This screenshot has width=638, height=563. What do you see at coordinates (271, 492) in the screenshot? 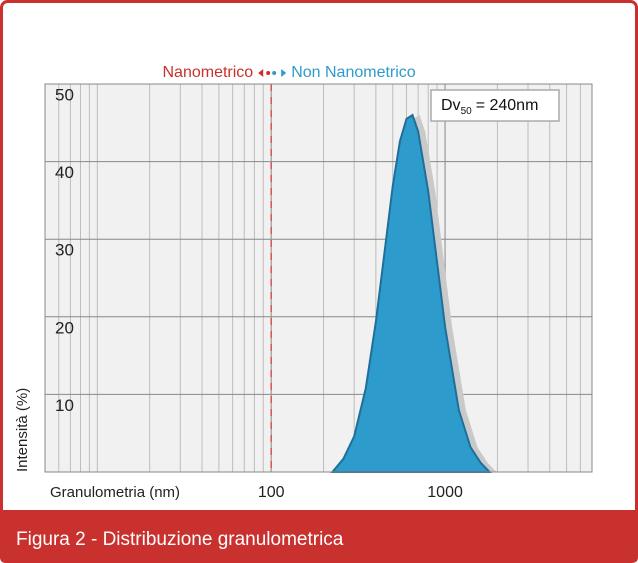
I see `x-tick-label: 100` at bounding box center [271, 492].